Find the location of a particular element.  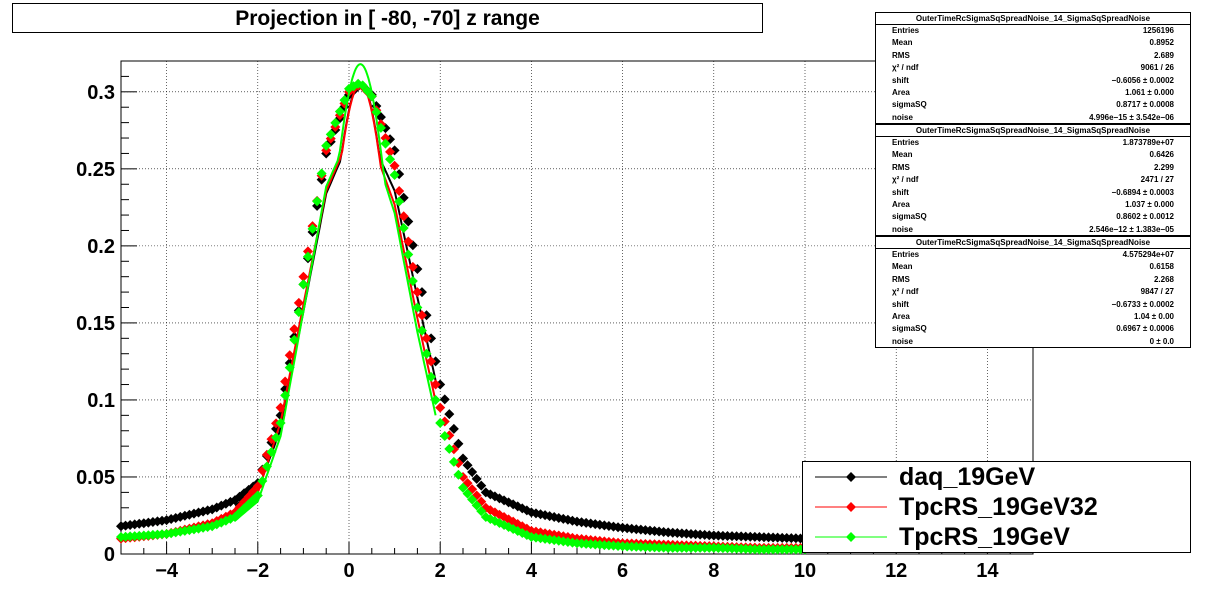

x-tick-label: 4 is located at coordinates (532, 571).